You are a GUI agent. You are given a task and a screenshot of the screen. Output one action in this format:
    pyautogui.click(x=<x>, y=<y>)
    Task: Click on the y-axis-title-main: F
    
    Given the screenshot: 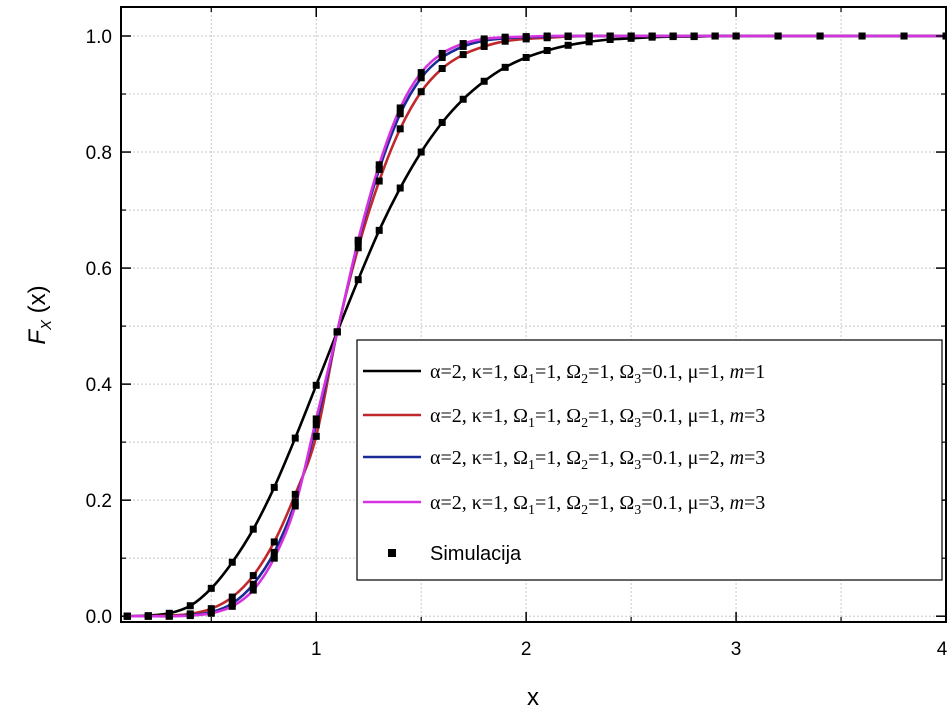 What is the action you would take?
    pyautogui.click(x=37, y=337)
    